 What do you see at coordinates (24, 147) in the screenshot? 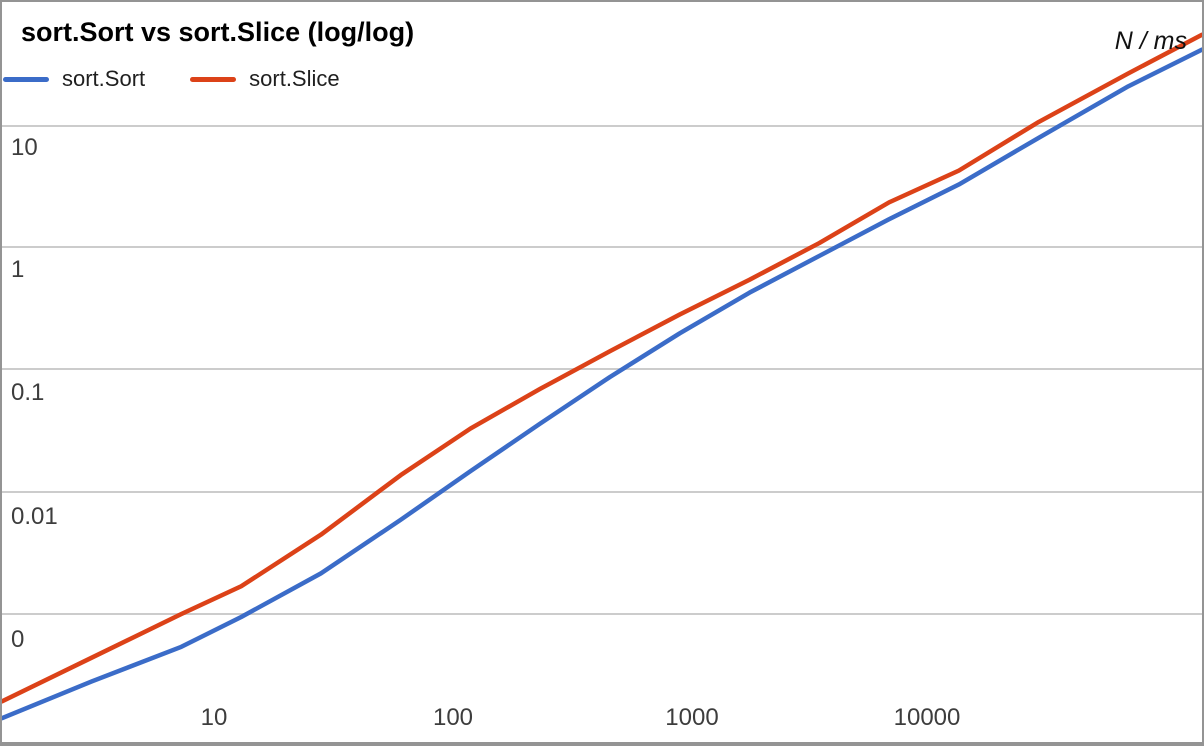
I see `y-tick-label: 10` at bounding box center [24, 147].